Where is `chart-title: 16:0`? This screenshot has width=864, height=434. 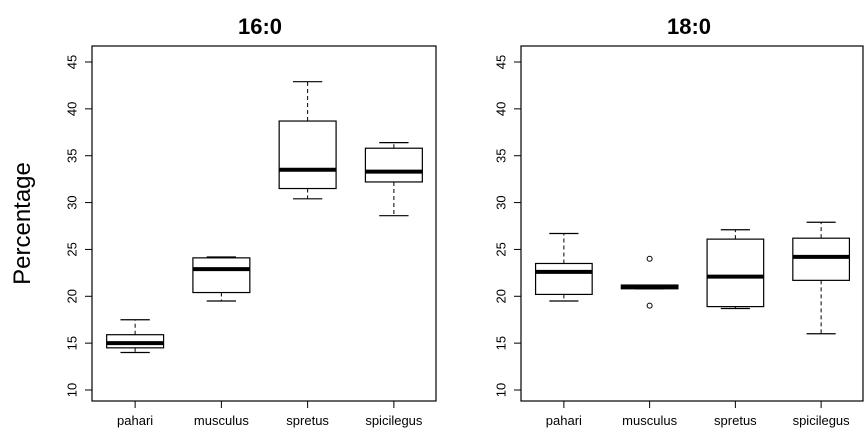 chart-title: 16:0 is located at coordinates (260, 26).